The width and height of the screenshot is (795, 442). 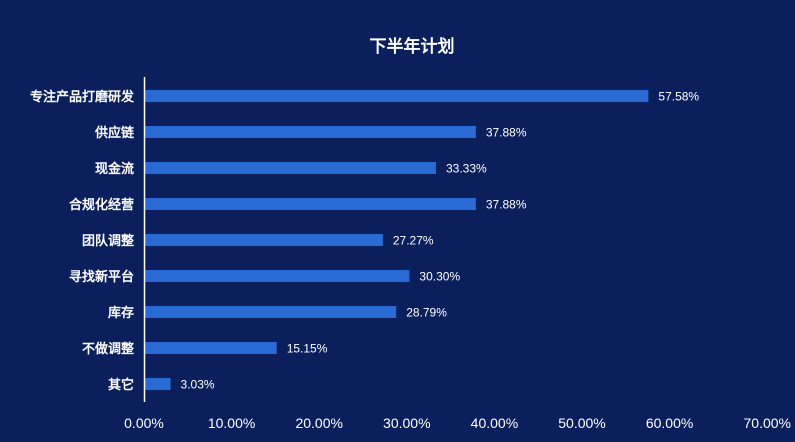 I want to click on category-label: 现金流, so click(x=114, y=169).